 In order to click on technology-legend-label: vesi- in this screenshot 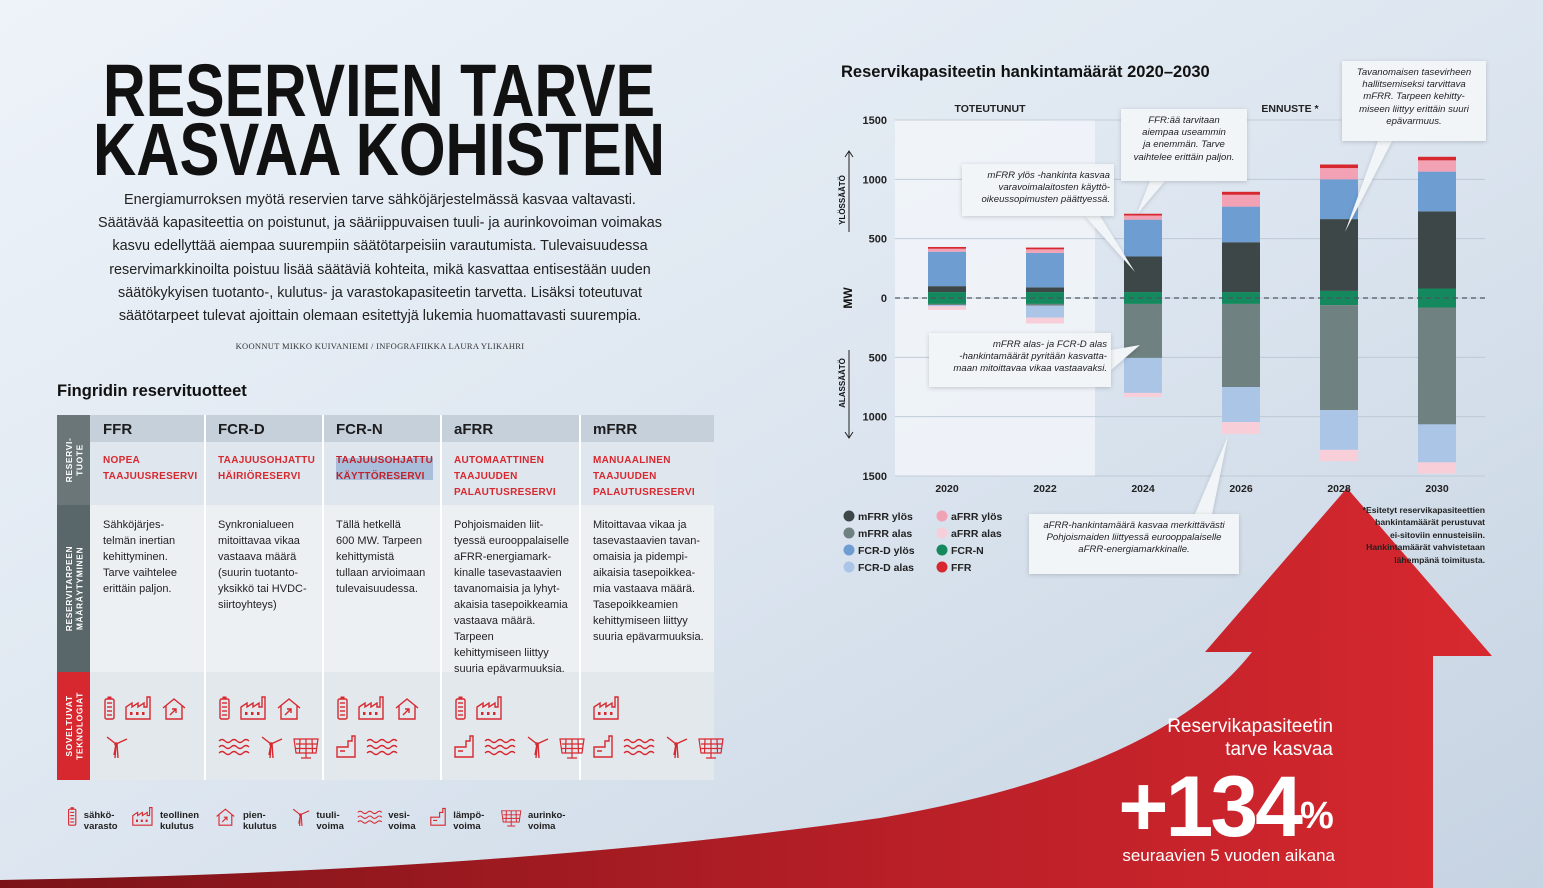, I will do `click(399, 815)`.